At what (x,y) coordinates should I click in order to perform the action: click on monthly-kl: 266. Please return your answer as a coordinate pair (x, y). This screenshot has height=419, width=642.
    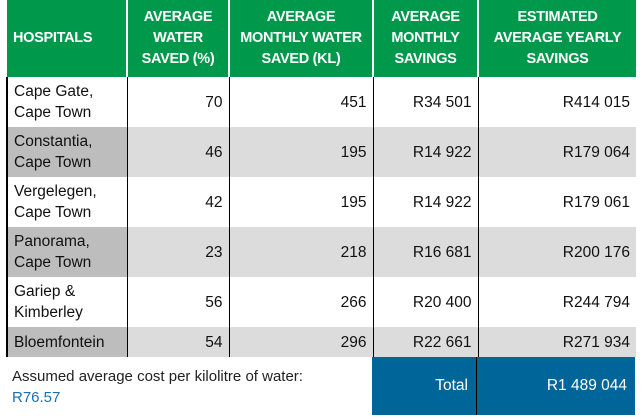
    Looking at the image, I should click on (300, 302).